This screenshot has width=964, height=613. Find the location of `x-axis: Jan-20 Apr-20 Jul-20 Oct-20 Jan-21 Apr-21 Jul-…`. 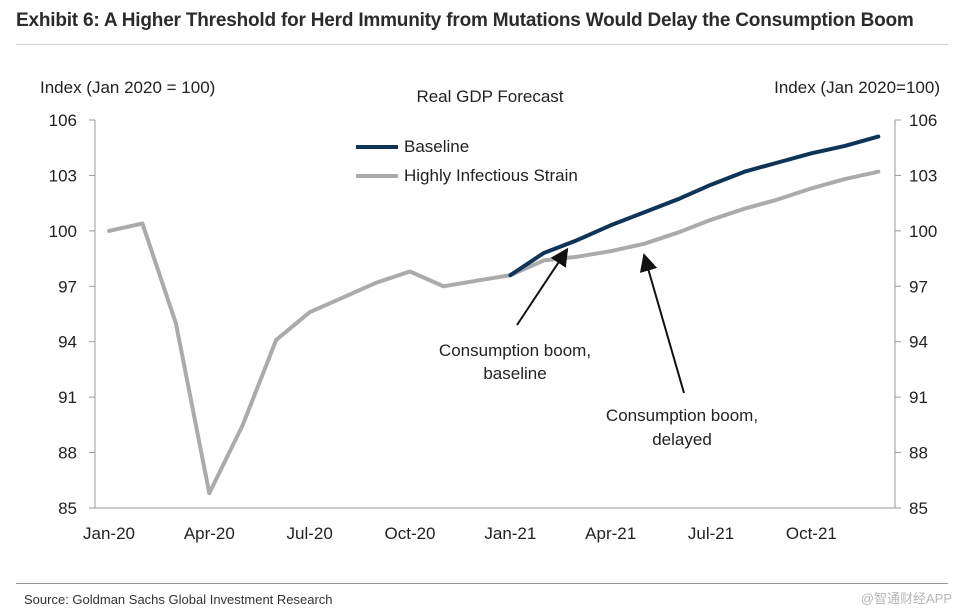

x-axis: Jan-20 Apr-20 Jul-20 Oct-20 Jan-21 Apr-21 Jul-… is located at coordinates (489, 525).